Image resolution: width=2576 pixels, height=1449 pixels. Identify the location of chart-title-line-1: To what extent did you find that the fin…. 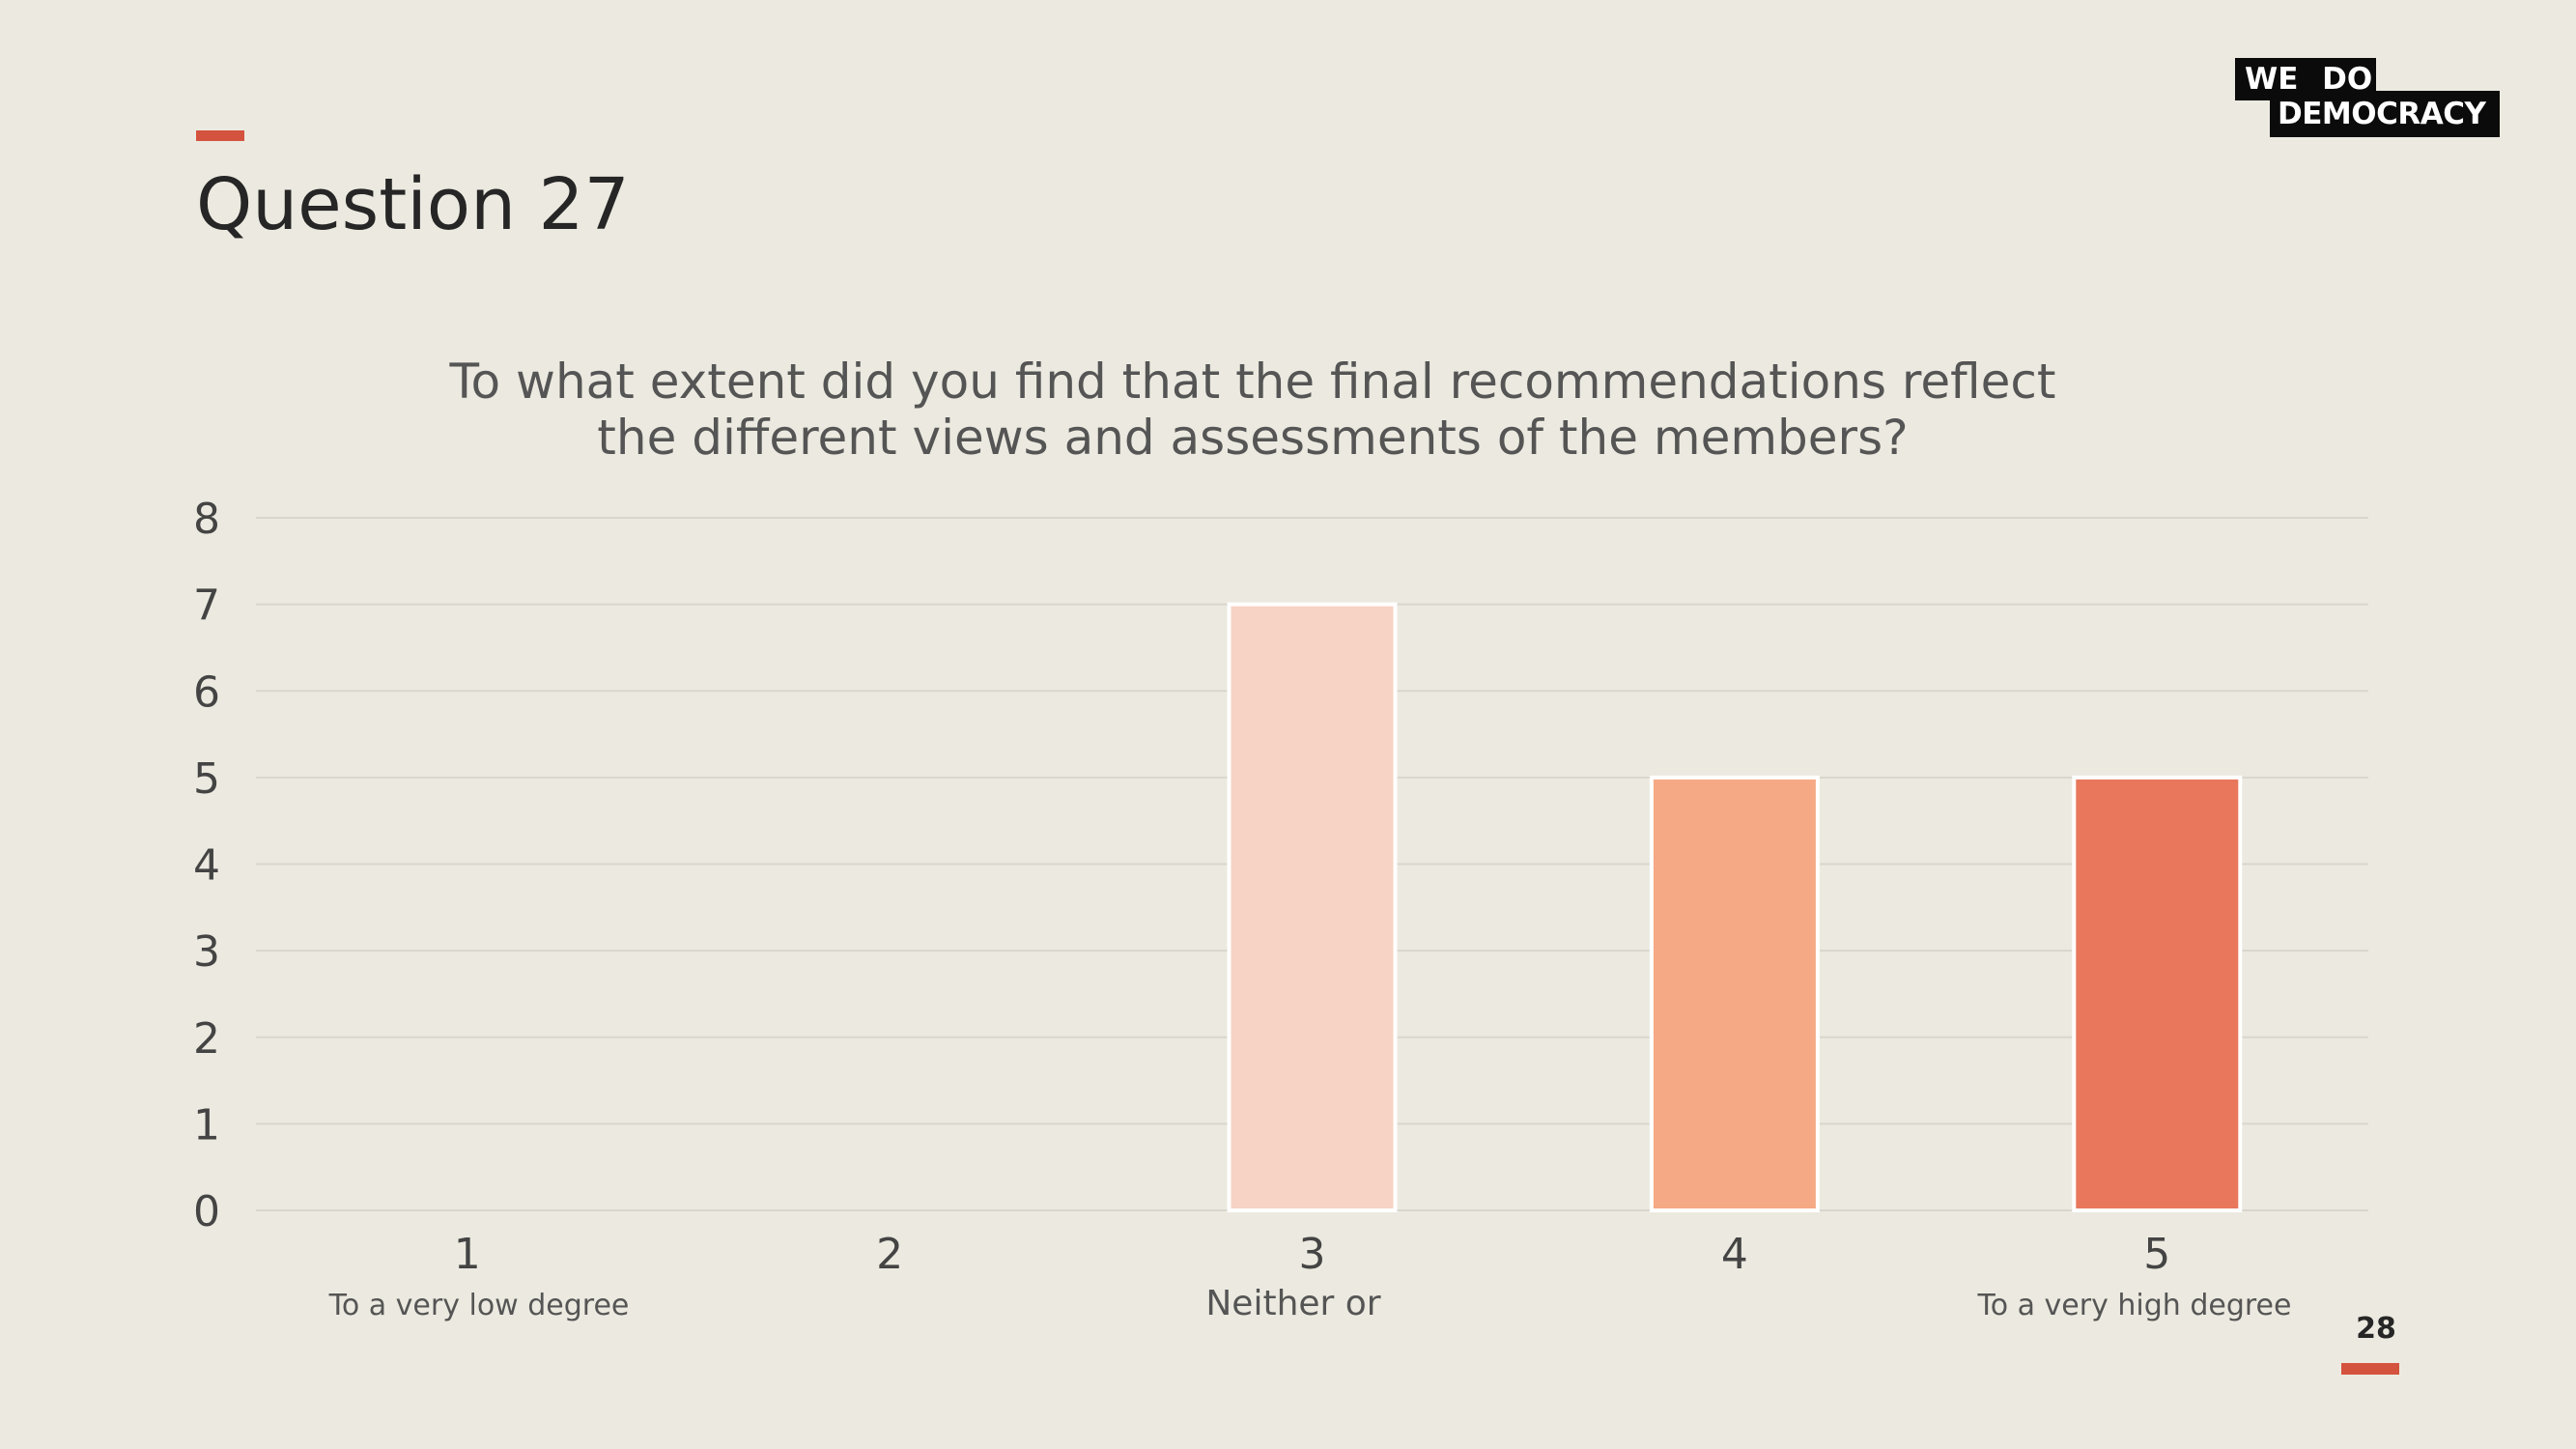
(1252, 382).